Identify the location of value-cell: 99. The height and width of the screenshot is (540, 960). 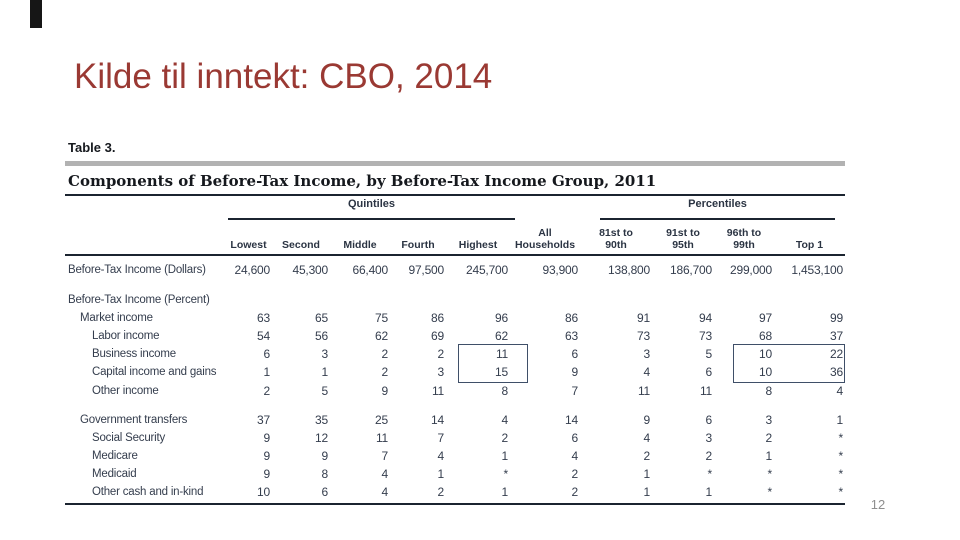
(836, 318).